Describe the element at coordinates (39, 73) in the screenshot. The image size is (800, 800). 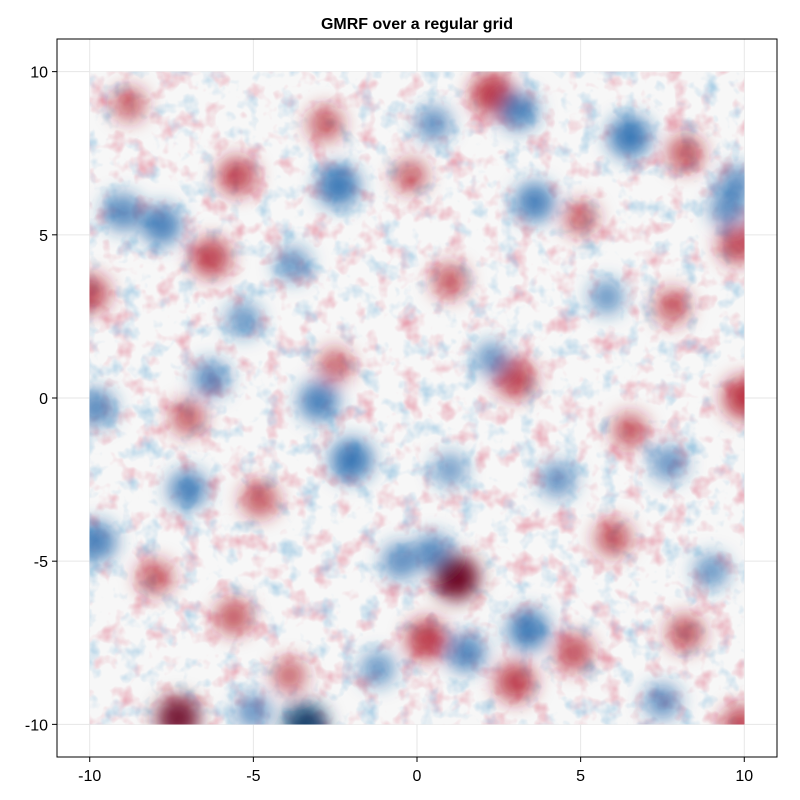
I see `y-tick-label: 10` at that location.